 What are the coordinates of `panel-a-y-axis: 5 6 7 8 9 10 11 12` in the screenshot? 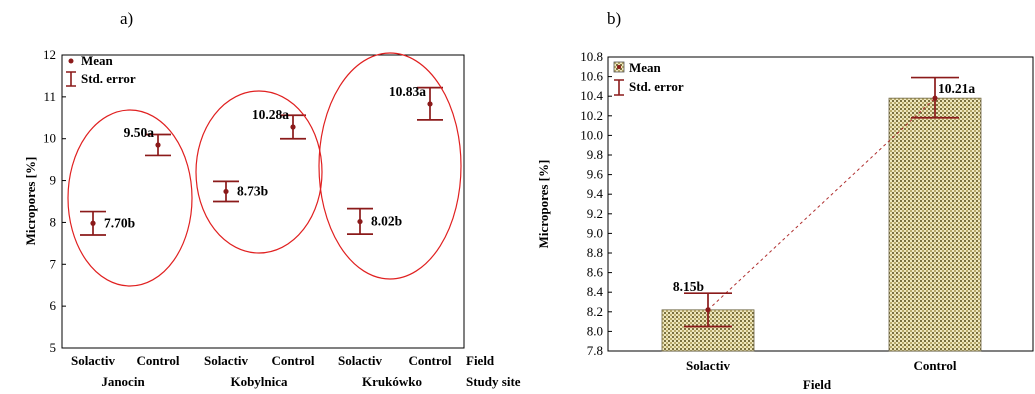 It's located at (54, 201).